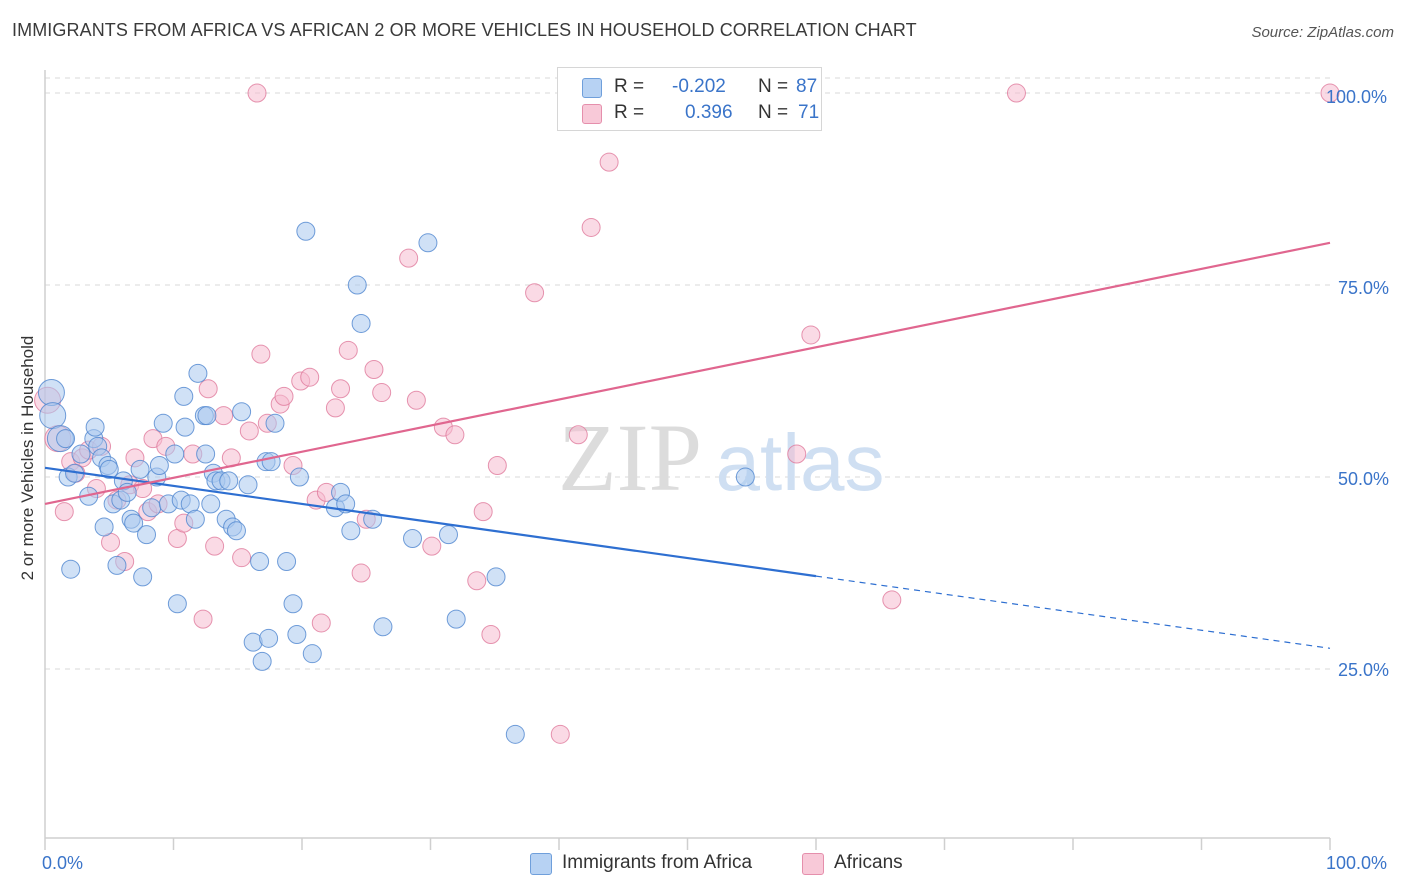 This screenshot has height=892, width=1406. What do you see at coordinates (63, 863) in the screenshot?
I see `x-tick-min: 0.0%` at bounding box center [63, 863].